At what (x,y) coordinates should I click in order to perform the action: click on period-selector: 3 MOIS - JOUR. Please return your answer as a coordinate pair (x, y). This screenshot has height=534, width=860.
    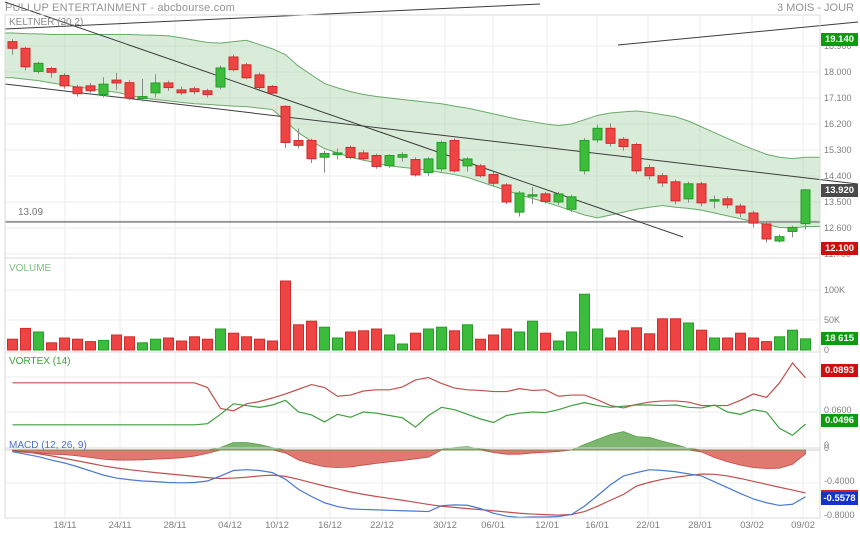
    Looking at the image, I should click on (815, 8).